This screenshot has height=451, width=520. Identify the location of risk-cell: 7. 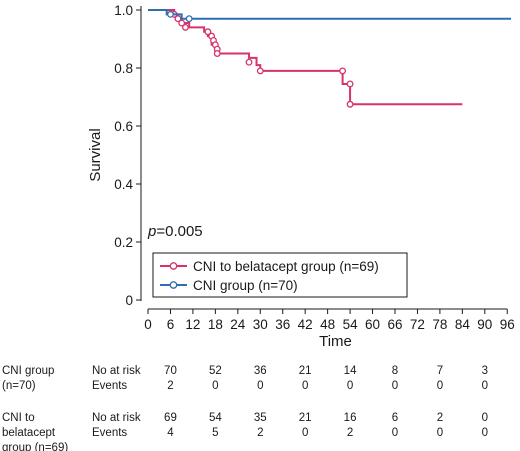
(440, 371).